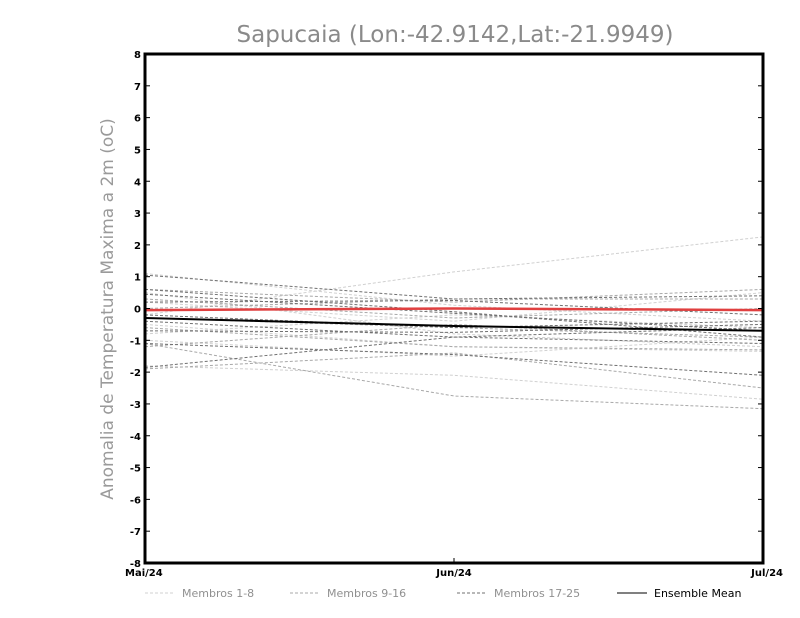  Describe the element at coordinates (455, 35) in the screenshot. I see `chart-title: Sapucaia (Lon:-42.9142,Lat:-21.9949)` at that location.